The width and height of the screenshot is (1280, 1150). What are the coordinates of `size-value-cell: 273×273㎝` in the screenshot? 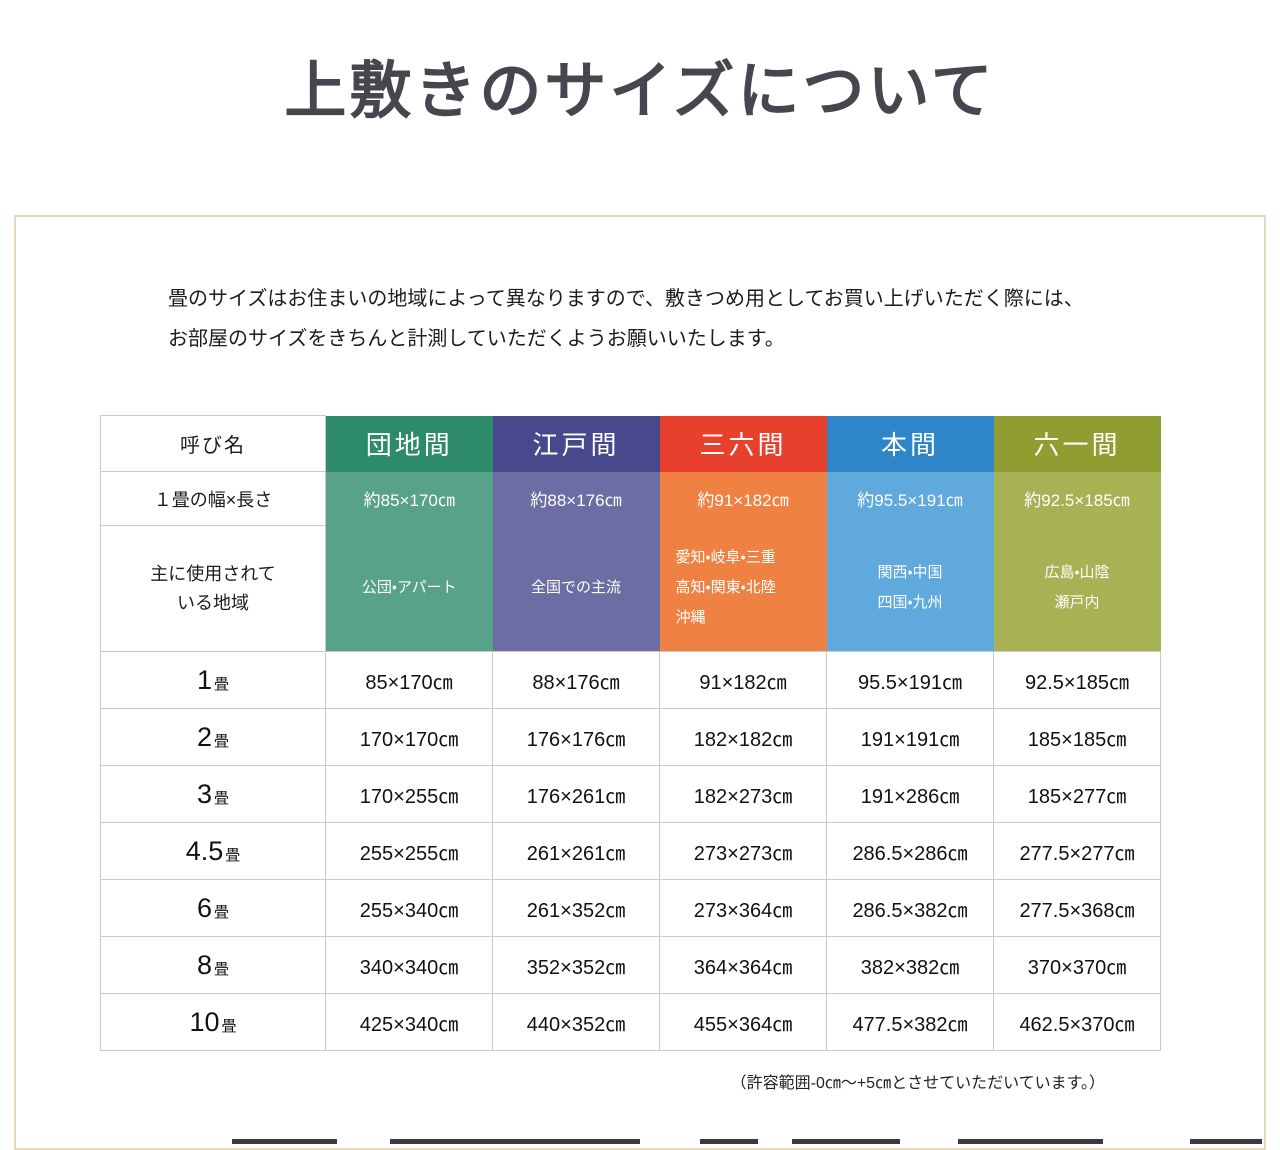 It's located at (743, 851).